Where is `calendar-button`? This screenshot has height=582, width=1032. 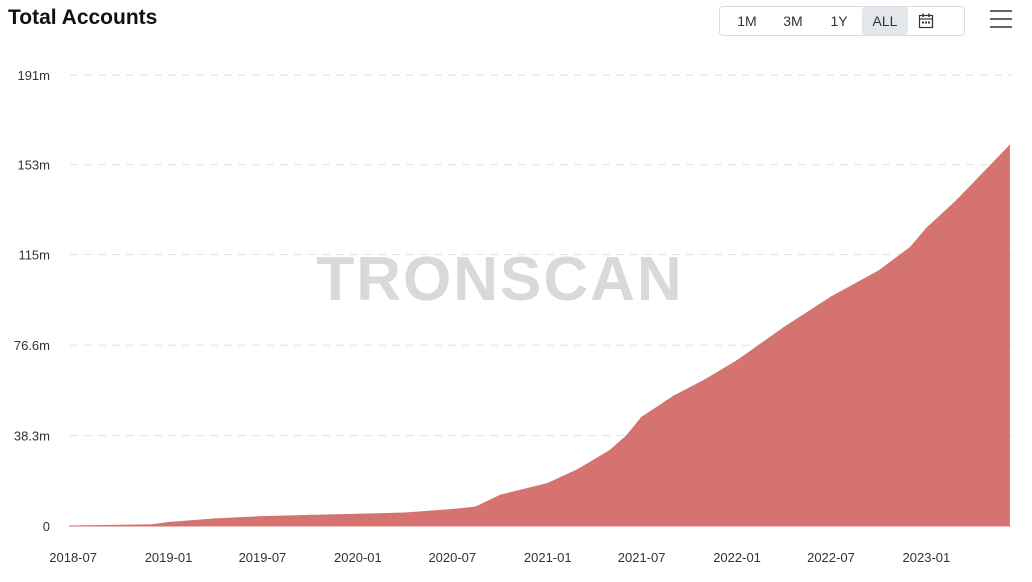
calendar-button is located at coordinates (926, 21).